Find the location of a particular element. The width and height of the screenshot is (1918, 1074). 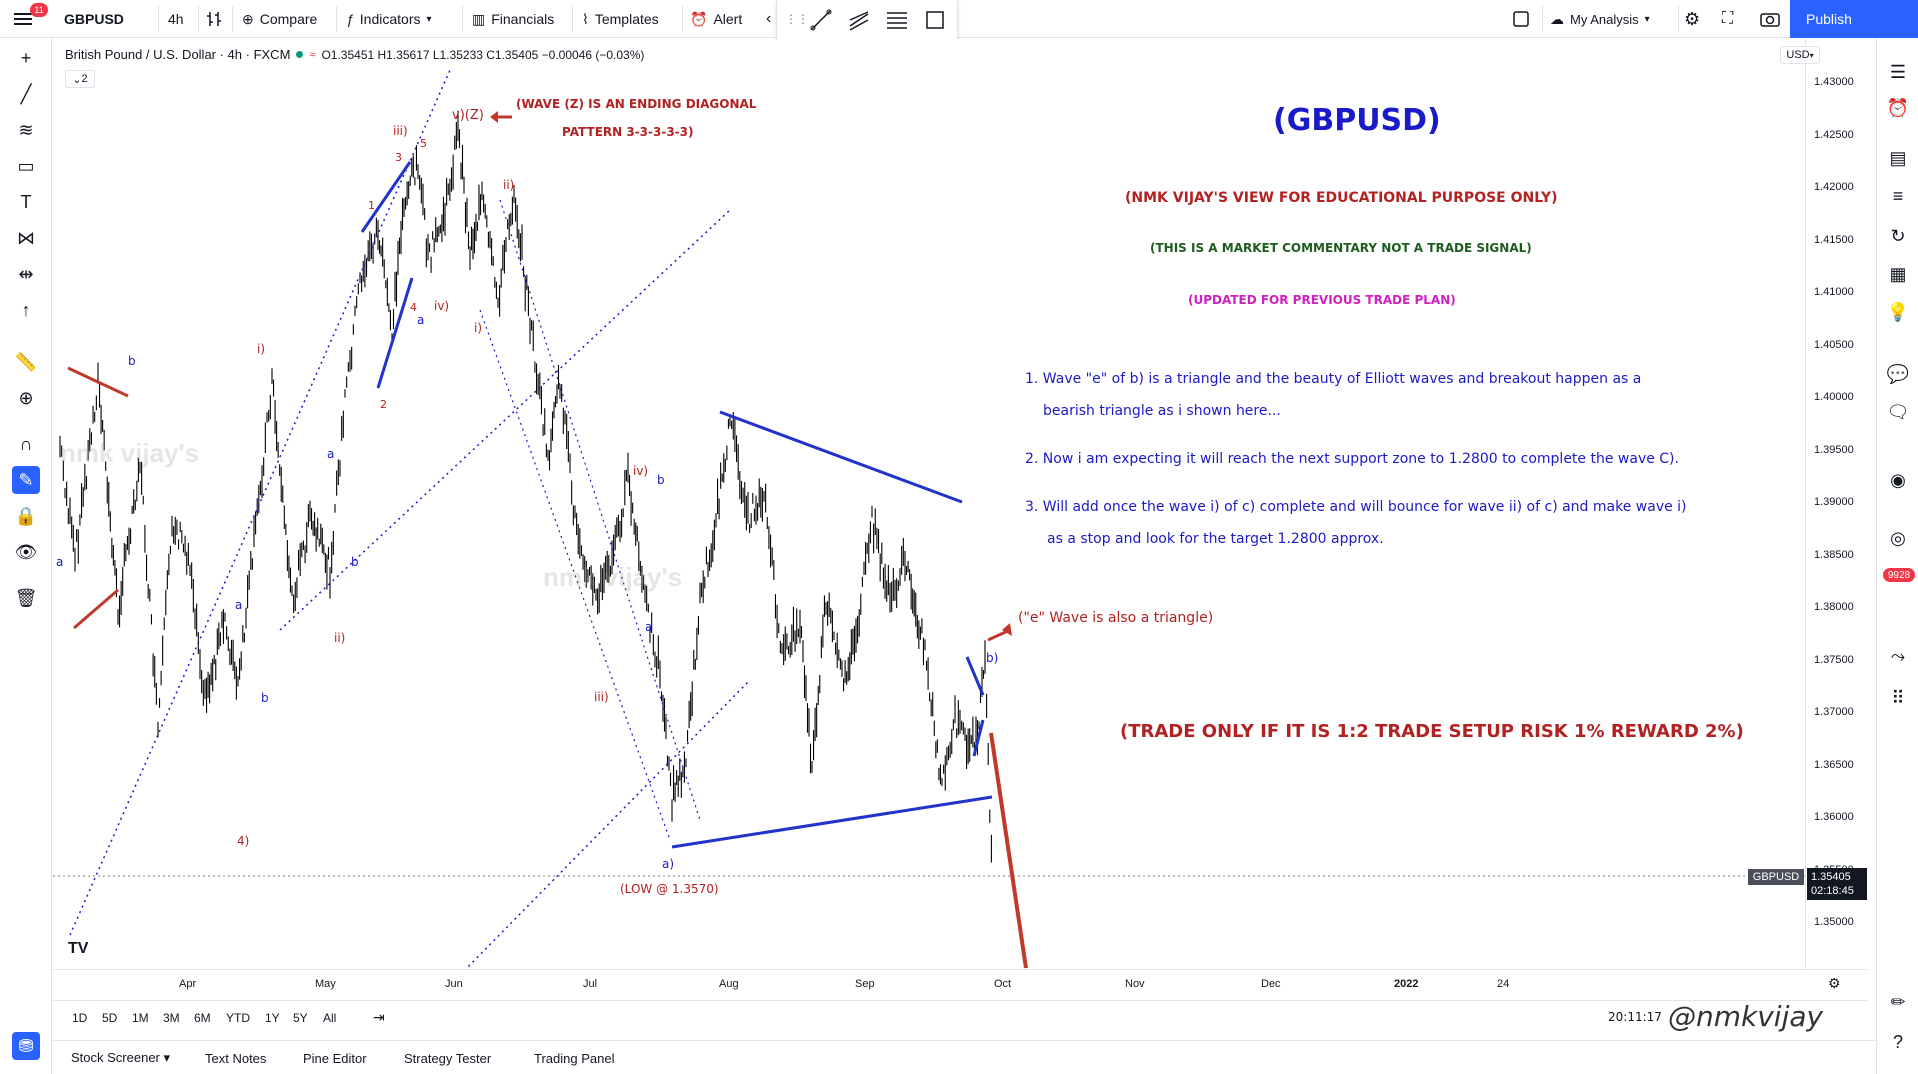

zoom-in-icon: ⊕ is located at coordinates (26, 397).